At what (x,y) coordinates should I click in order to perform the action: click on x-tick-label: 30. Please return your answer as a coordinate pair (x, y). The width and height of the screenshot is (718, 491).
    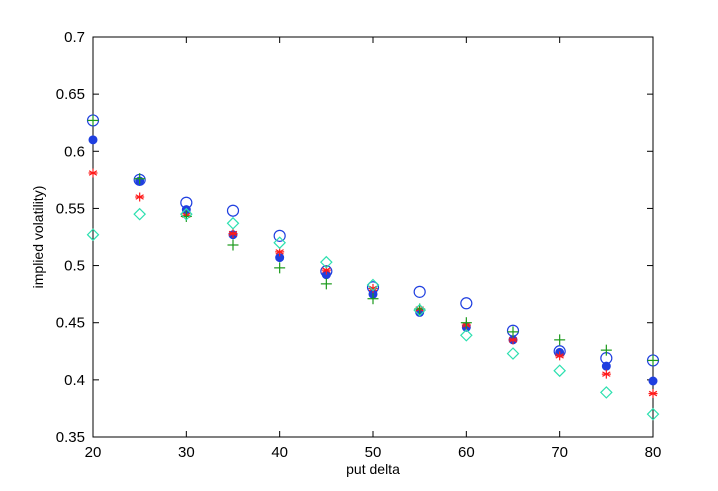
    Looking at the image, I should click on (186, 452).